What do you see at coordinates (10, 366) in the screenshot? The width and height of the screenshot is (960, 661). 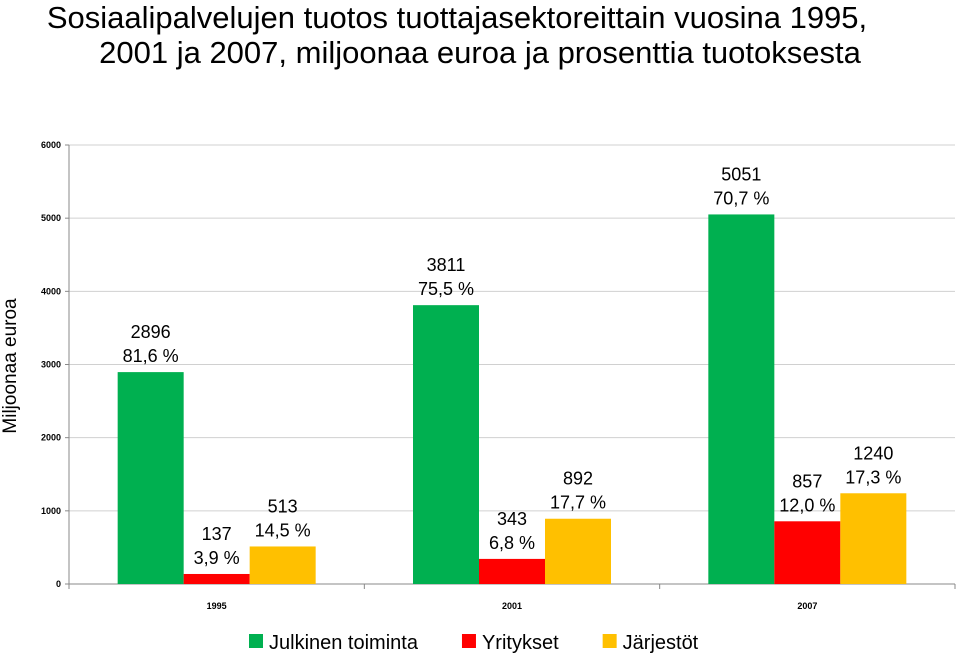 I see `y-axis-label: Miljoonaa euroa` at bounding box center [10, 366].